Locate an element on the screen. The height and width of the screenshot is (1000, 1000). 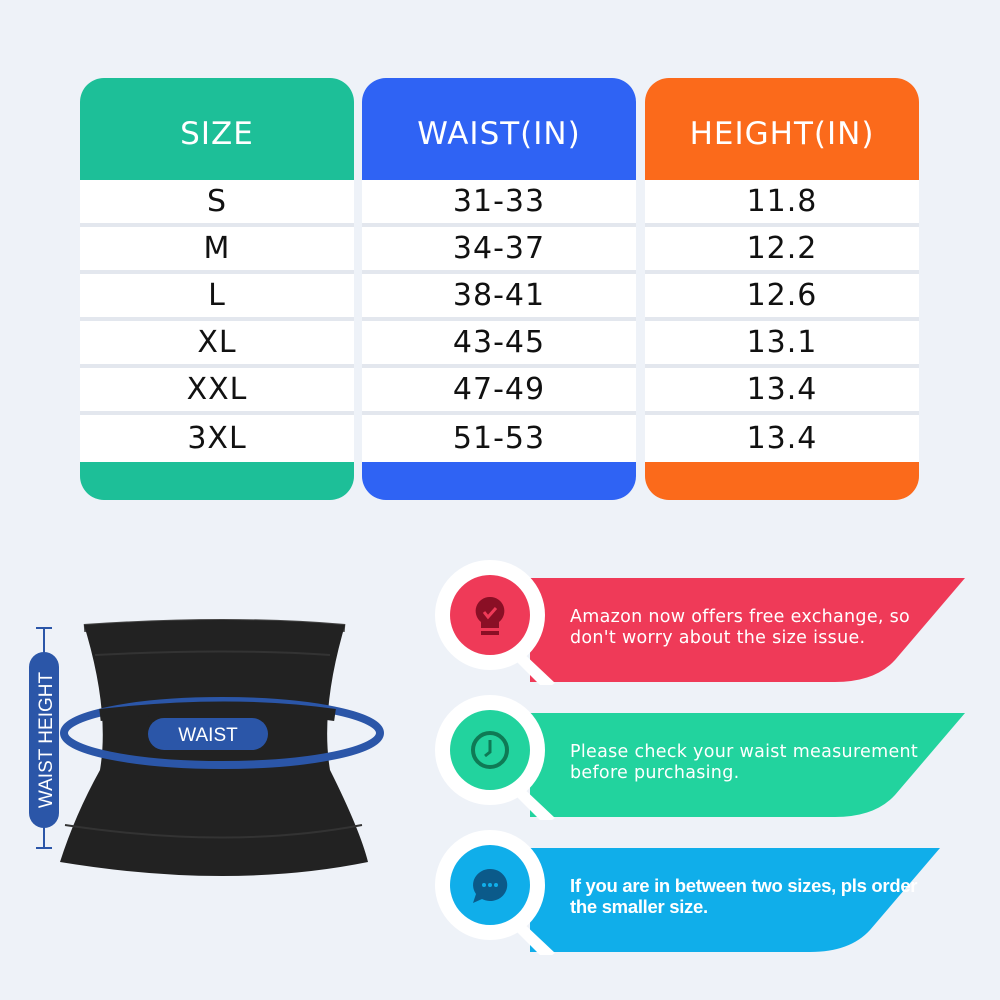
clock-icon is located at coordinates (490, 750).